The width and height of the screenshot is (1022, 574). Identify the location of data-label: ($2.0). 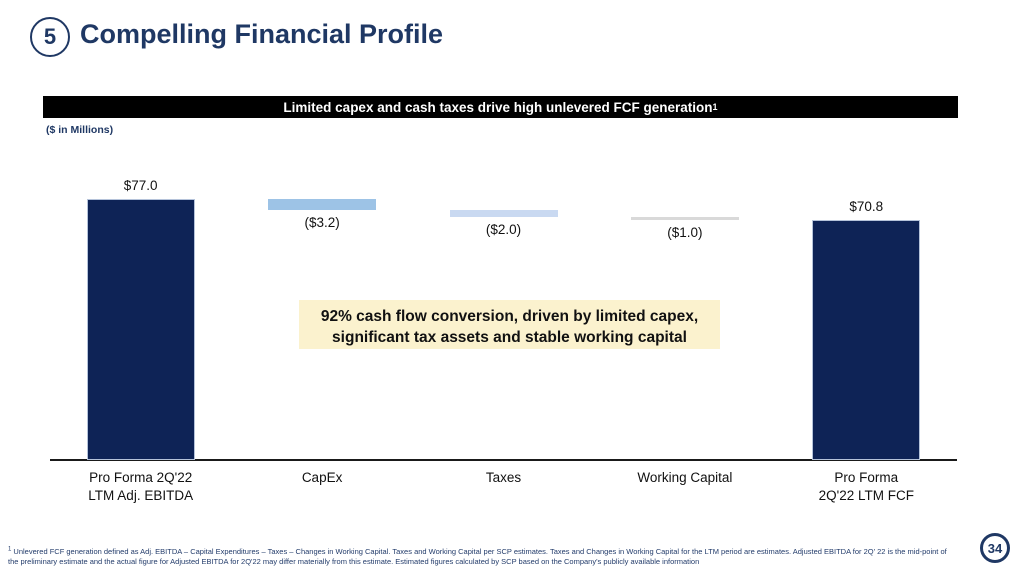
(503, 229).